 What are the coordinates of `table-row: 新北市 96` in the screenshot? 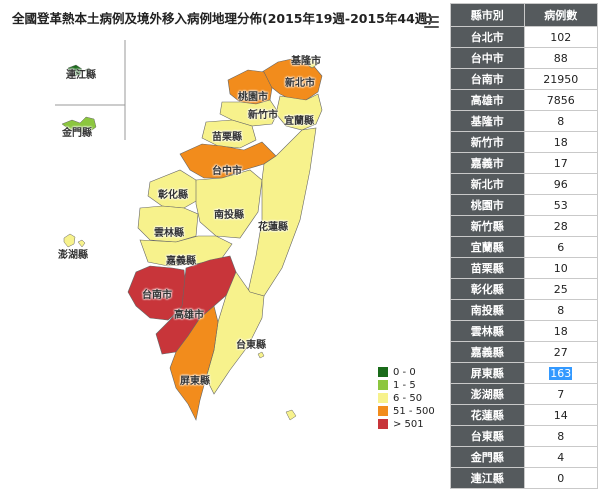 It's located at (524, 184).